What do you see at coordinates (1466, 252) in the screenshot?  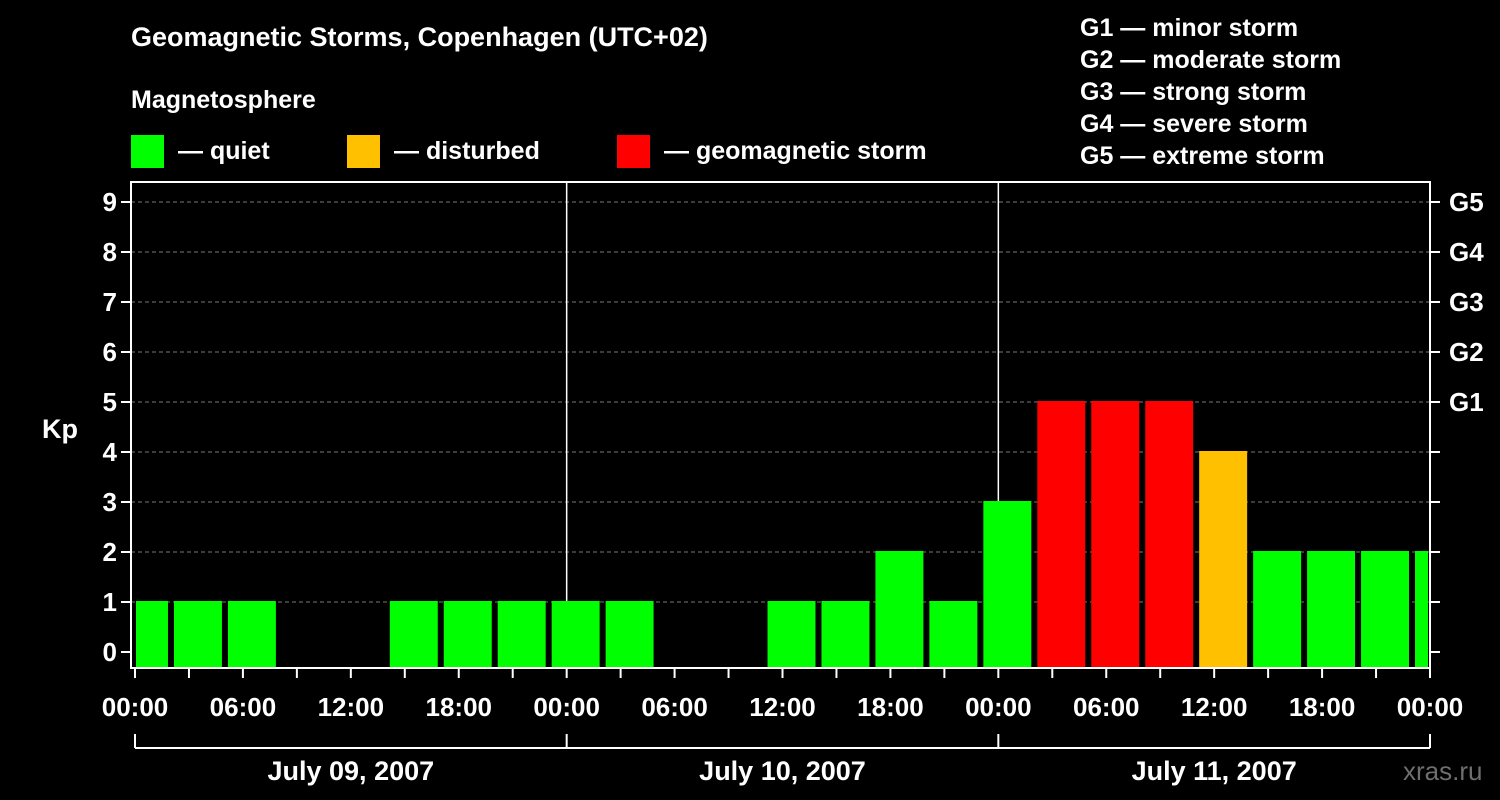 I see `right-label-g4: G4` at bounding box center [1466, 252].